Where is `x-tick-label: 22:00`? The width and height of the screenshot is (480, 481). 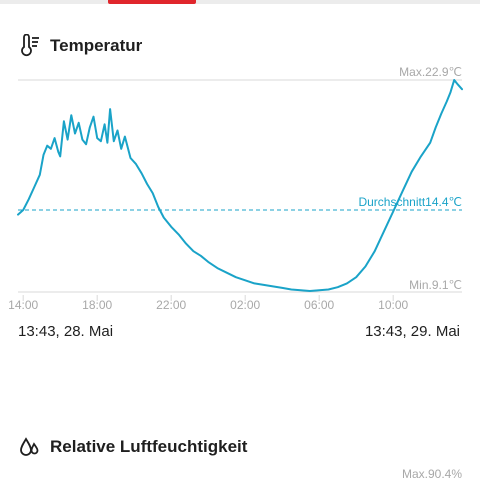 x-tick-label: 22:00 is located at coordinates (171, 305).